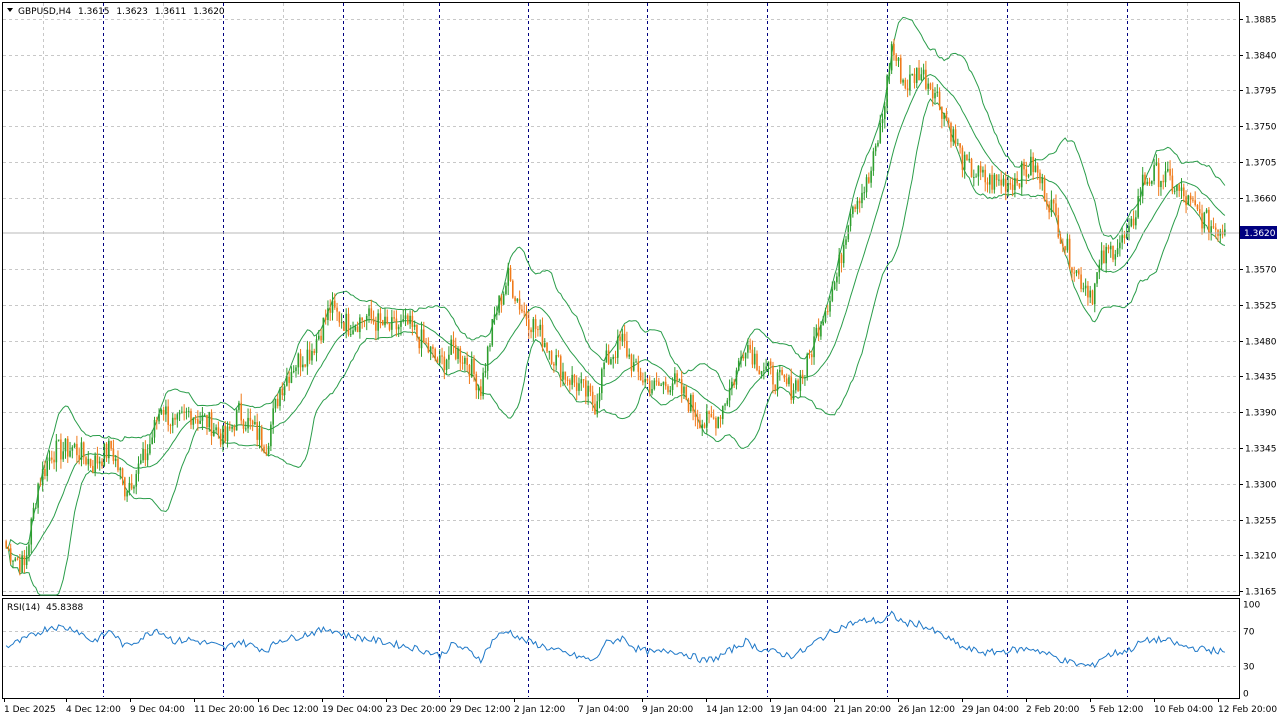  I want to click on time-tick-label: 4 Dec 12:00, so click(93, 710).